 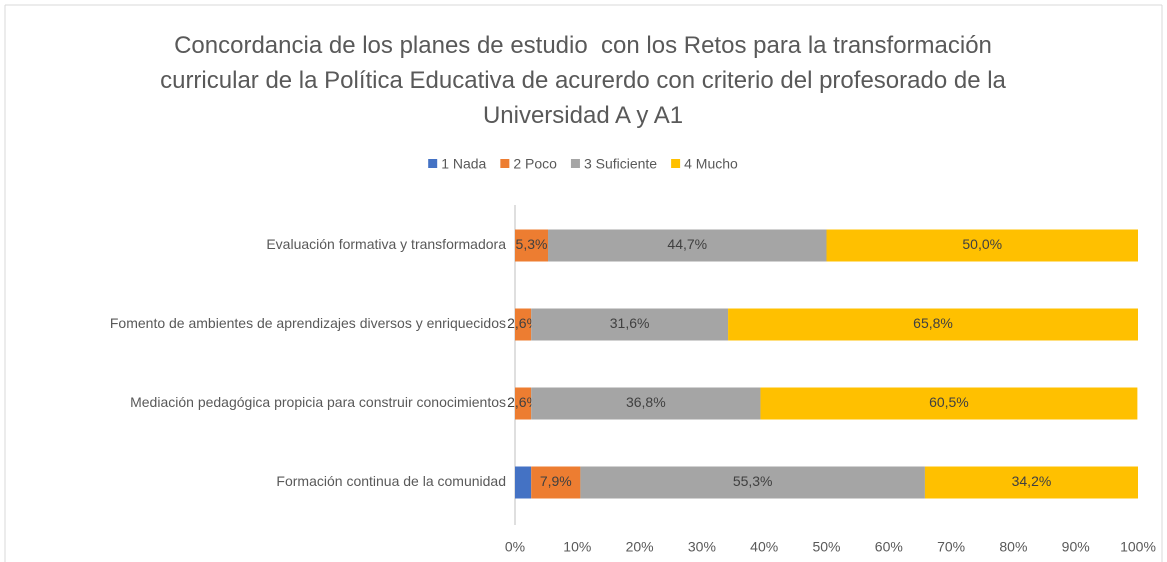 I want to click on y-tick-label: Evaluación formativa y transformadora, so click(x=386, y=244).